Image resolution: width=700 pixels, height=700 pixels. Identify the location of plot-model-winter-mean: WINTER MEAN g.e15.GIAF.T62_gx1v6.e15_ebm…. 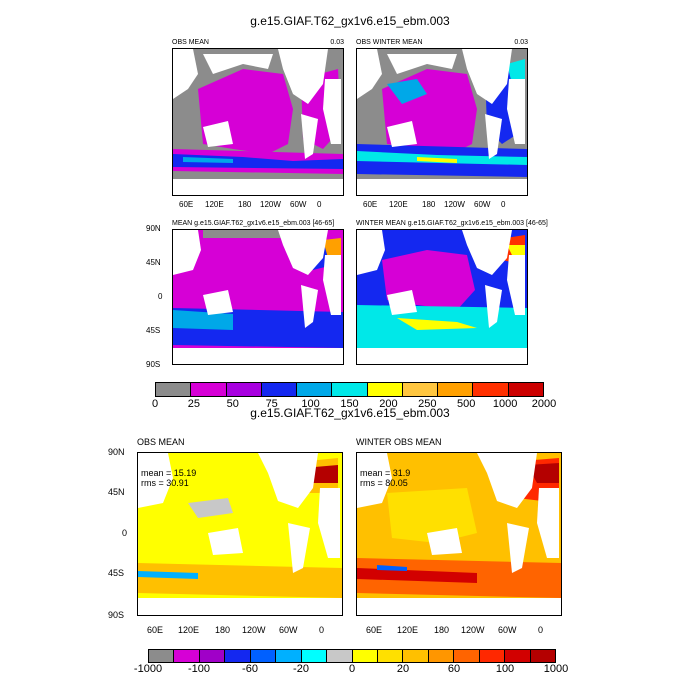
(452, 292).